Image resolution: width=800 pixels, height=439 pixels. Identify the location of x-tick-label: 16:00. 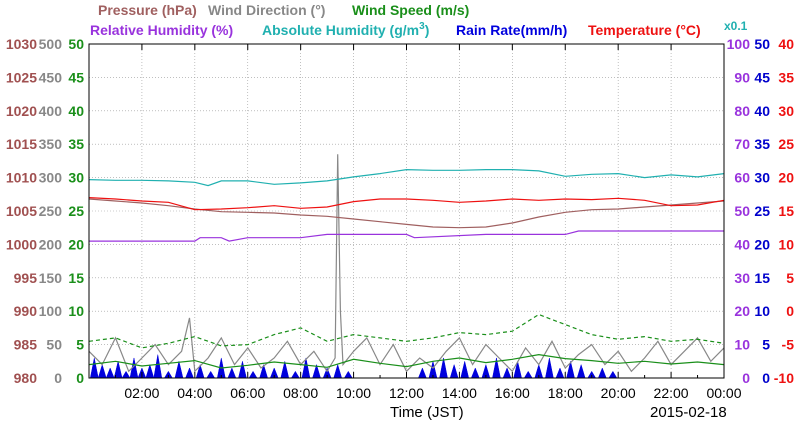
(512, 393).